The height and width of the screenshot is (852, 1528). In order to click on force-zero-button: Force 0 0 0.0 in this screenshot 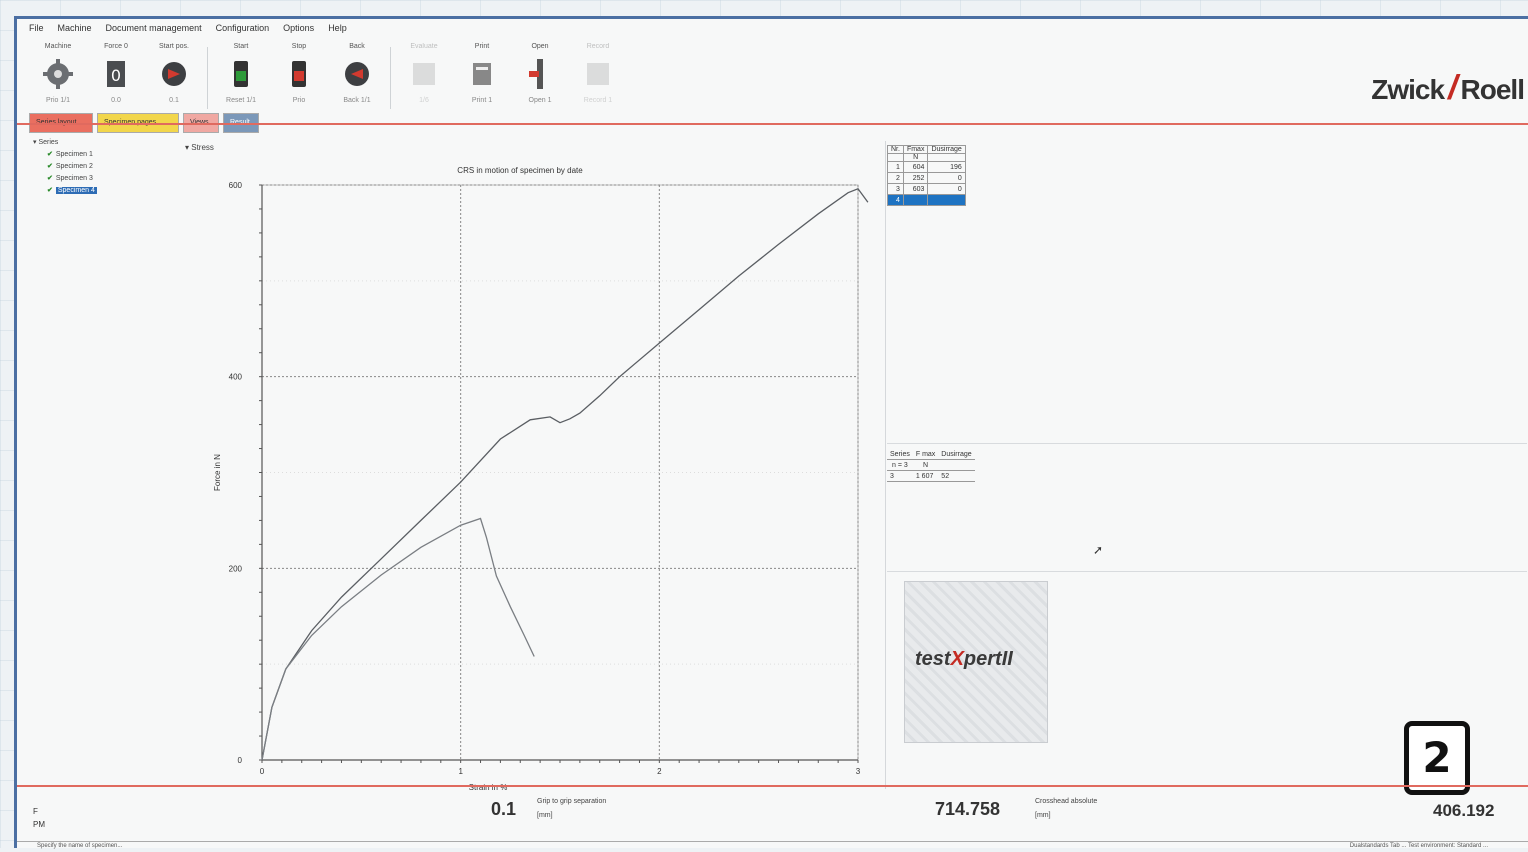, I will do `click(116, 81)`.